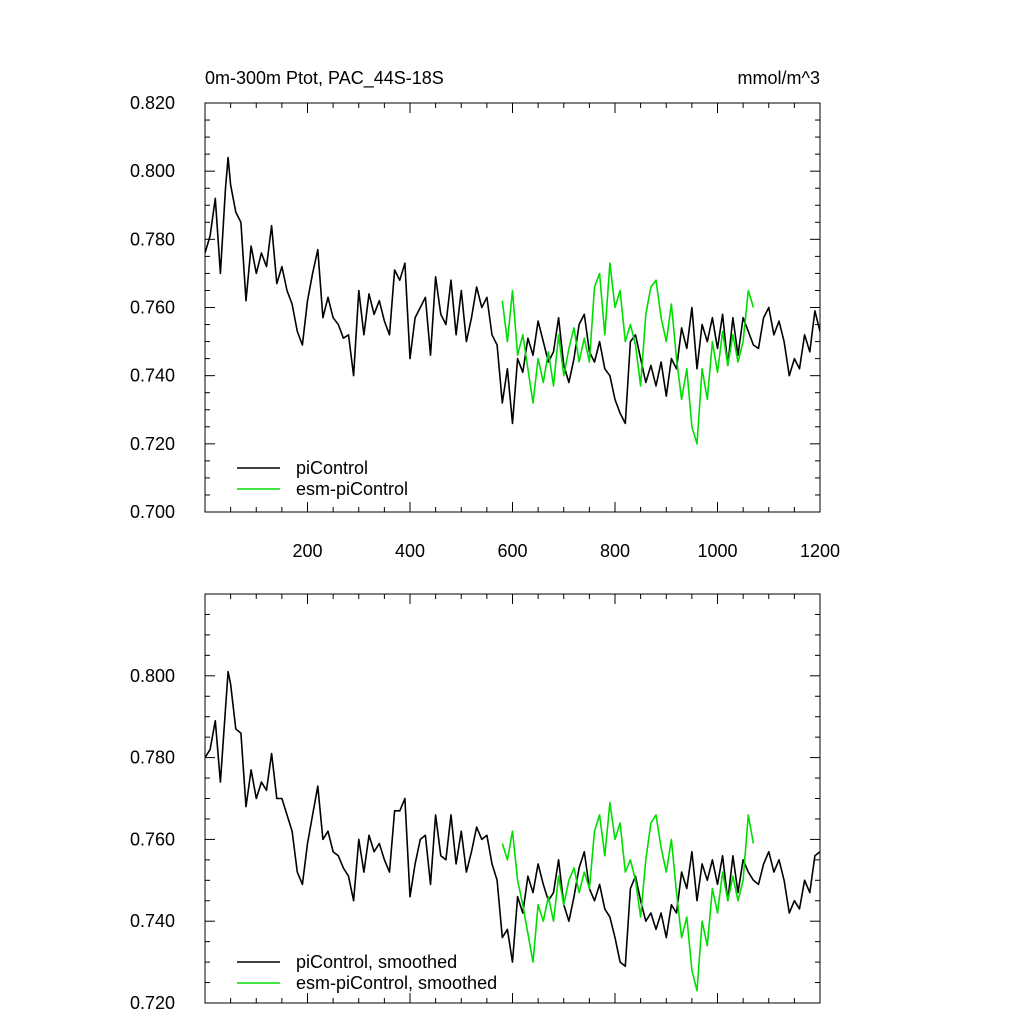 Image resolution: width=1024 pixels, height=1024 pixels. I want to click on x-tick-label: 600, so click(512, 551).